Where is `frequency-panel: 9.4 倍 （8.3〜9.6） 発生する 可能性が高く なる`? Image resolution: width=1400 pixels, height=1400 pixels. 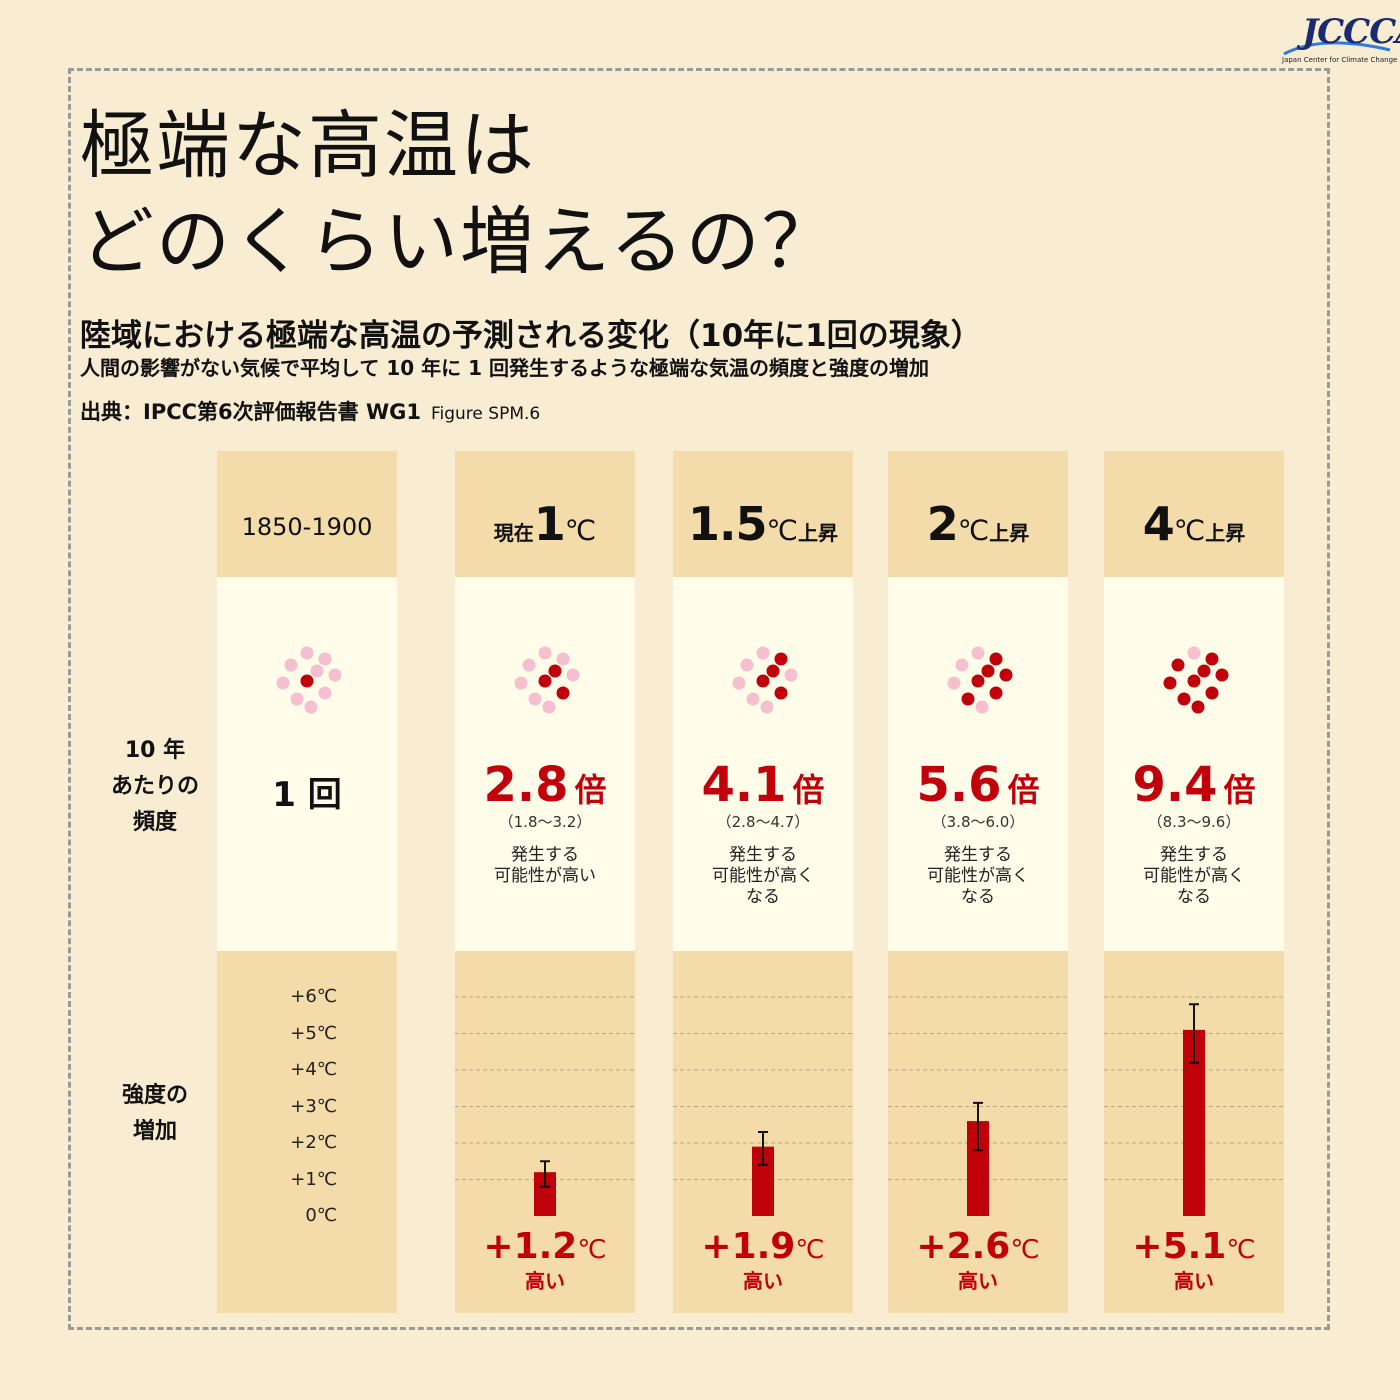
frequency-panel: 9.4 倍 （8.3〜9.6） 発生する 可能性が高く なる is located at coordinates (1194, 764).